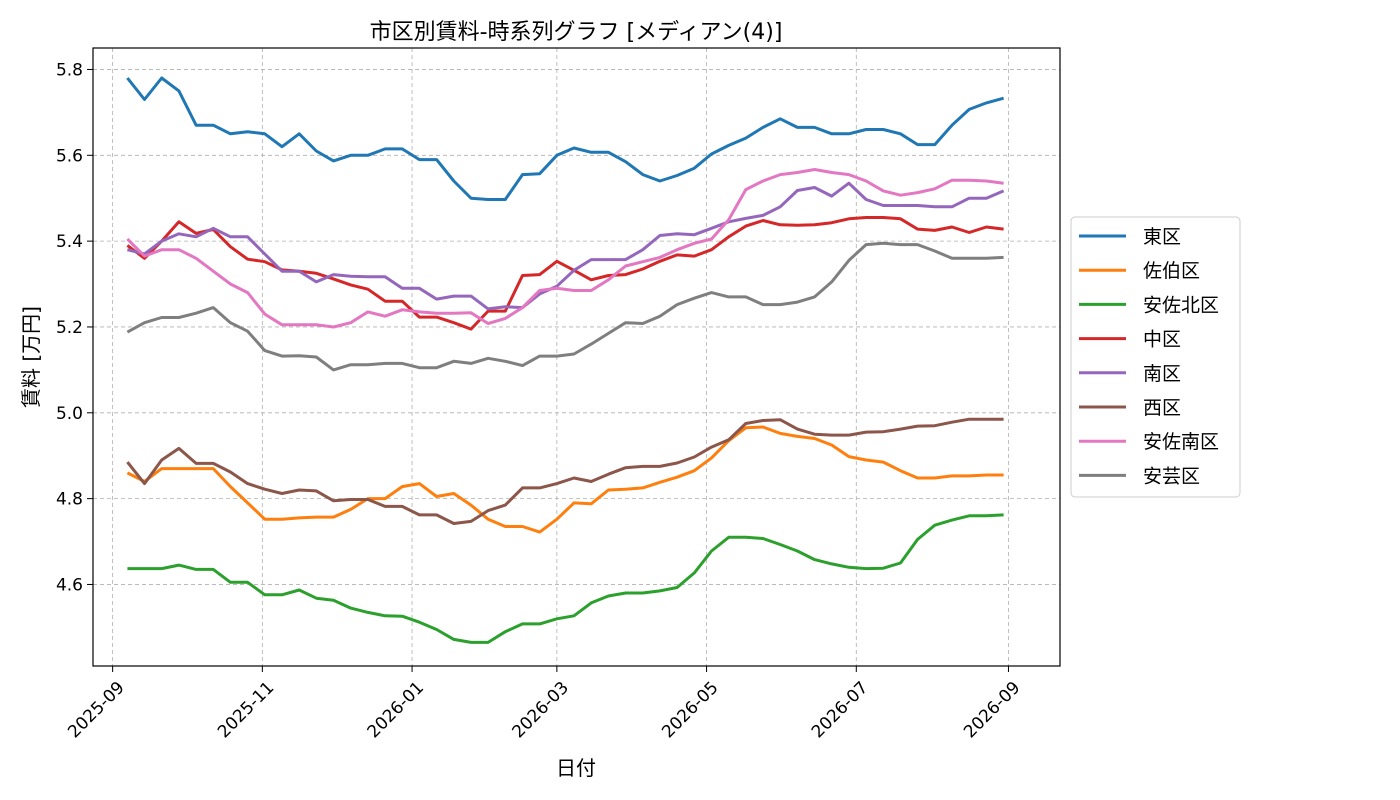 The width and height of the screenshot is (1400, 800). Describe the element at coordinates (1162, 374) in the screenshot. I see `legend-label: 南区` at that location.